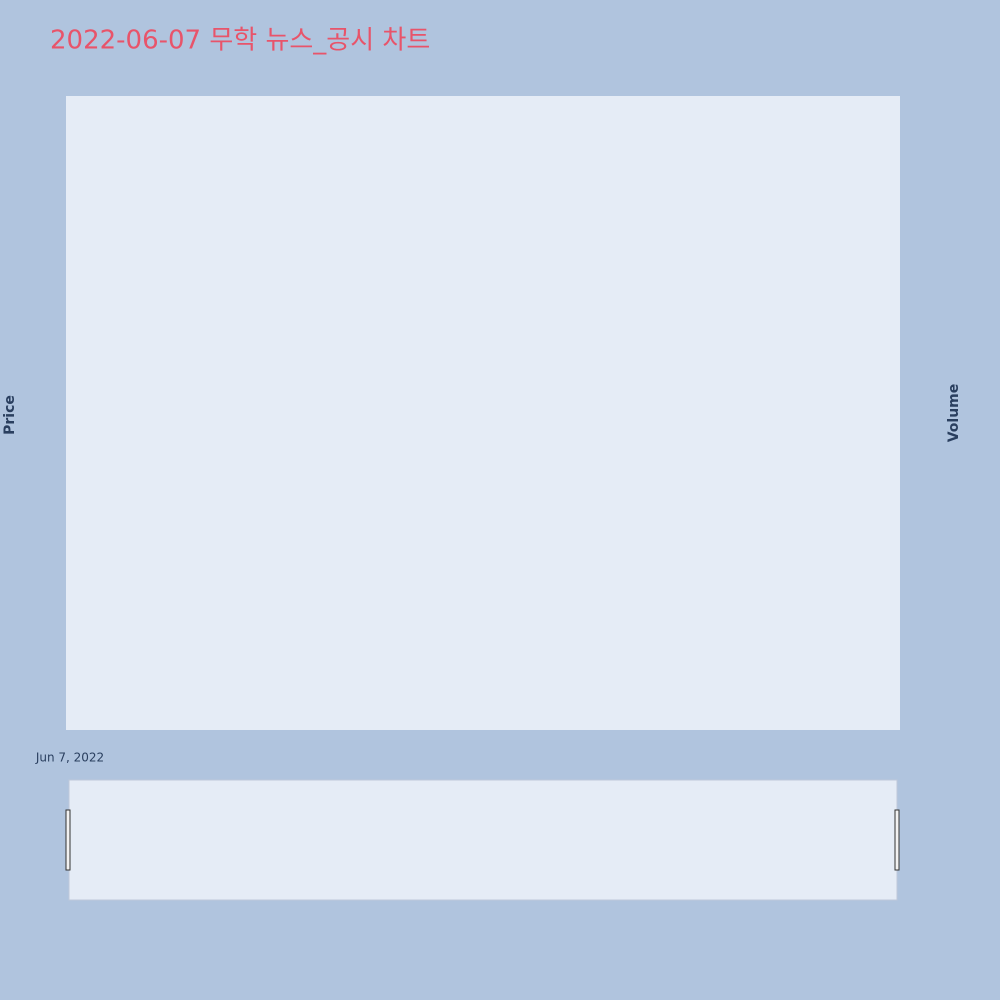 The image size is (1000, 1000). Describe the element at coordinates (483, 840) in the screenshot. I see `range-slider` at that location.